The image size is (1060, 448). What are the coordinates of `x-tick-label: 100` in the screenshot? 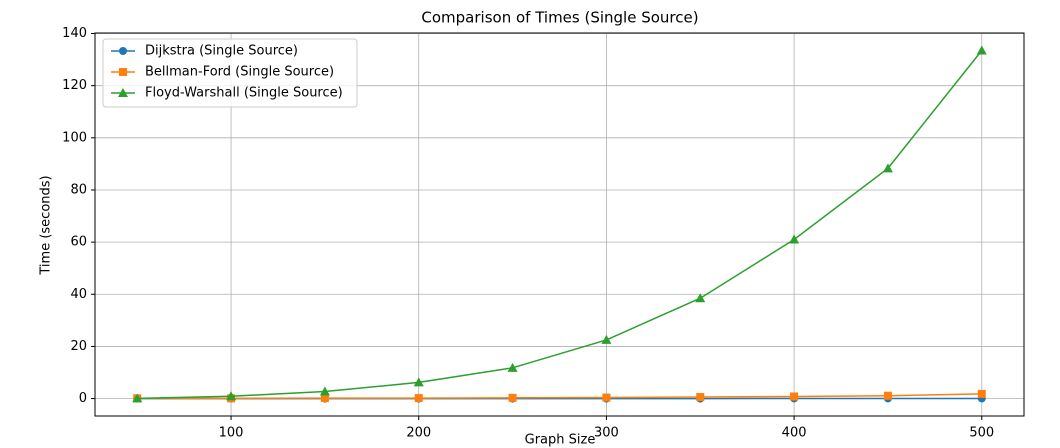 It's located at (231, 433).